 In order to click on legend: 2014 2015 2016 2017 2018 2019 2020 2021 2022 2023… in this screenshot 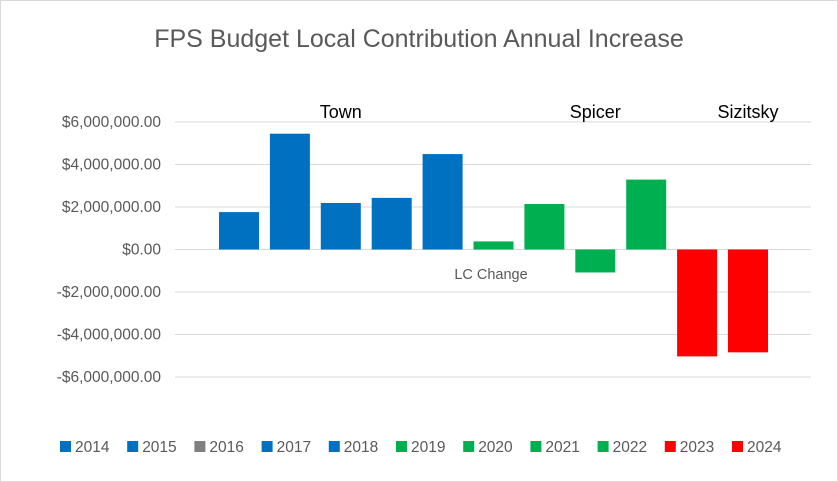, I will do `click(421, 447)`.